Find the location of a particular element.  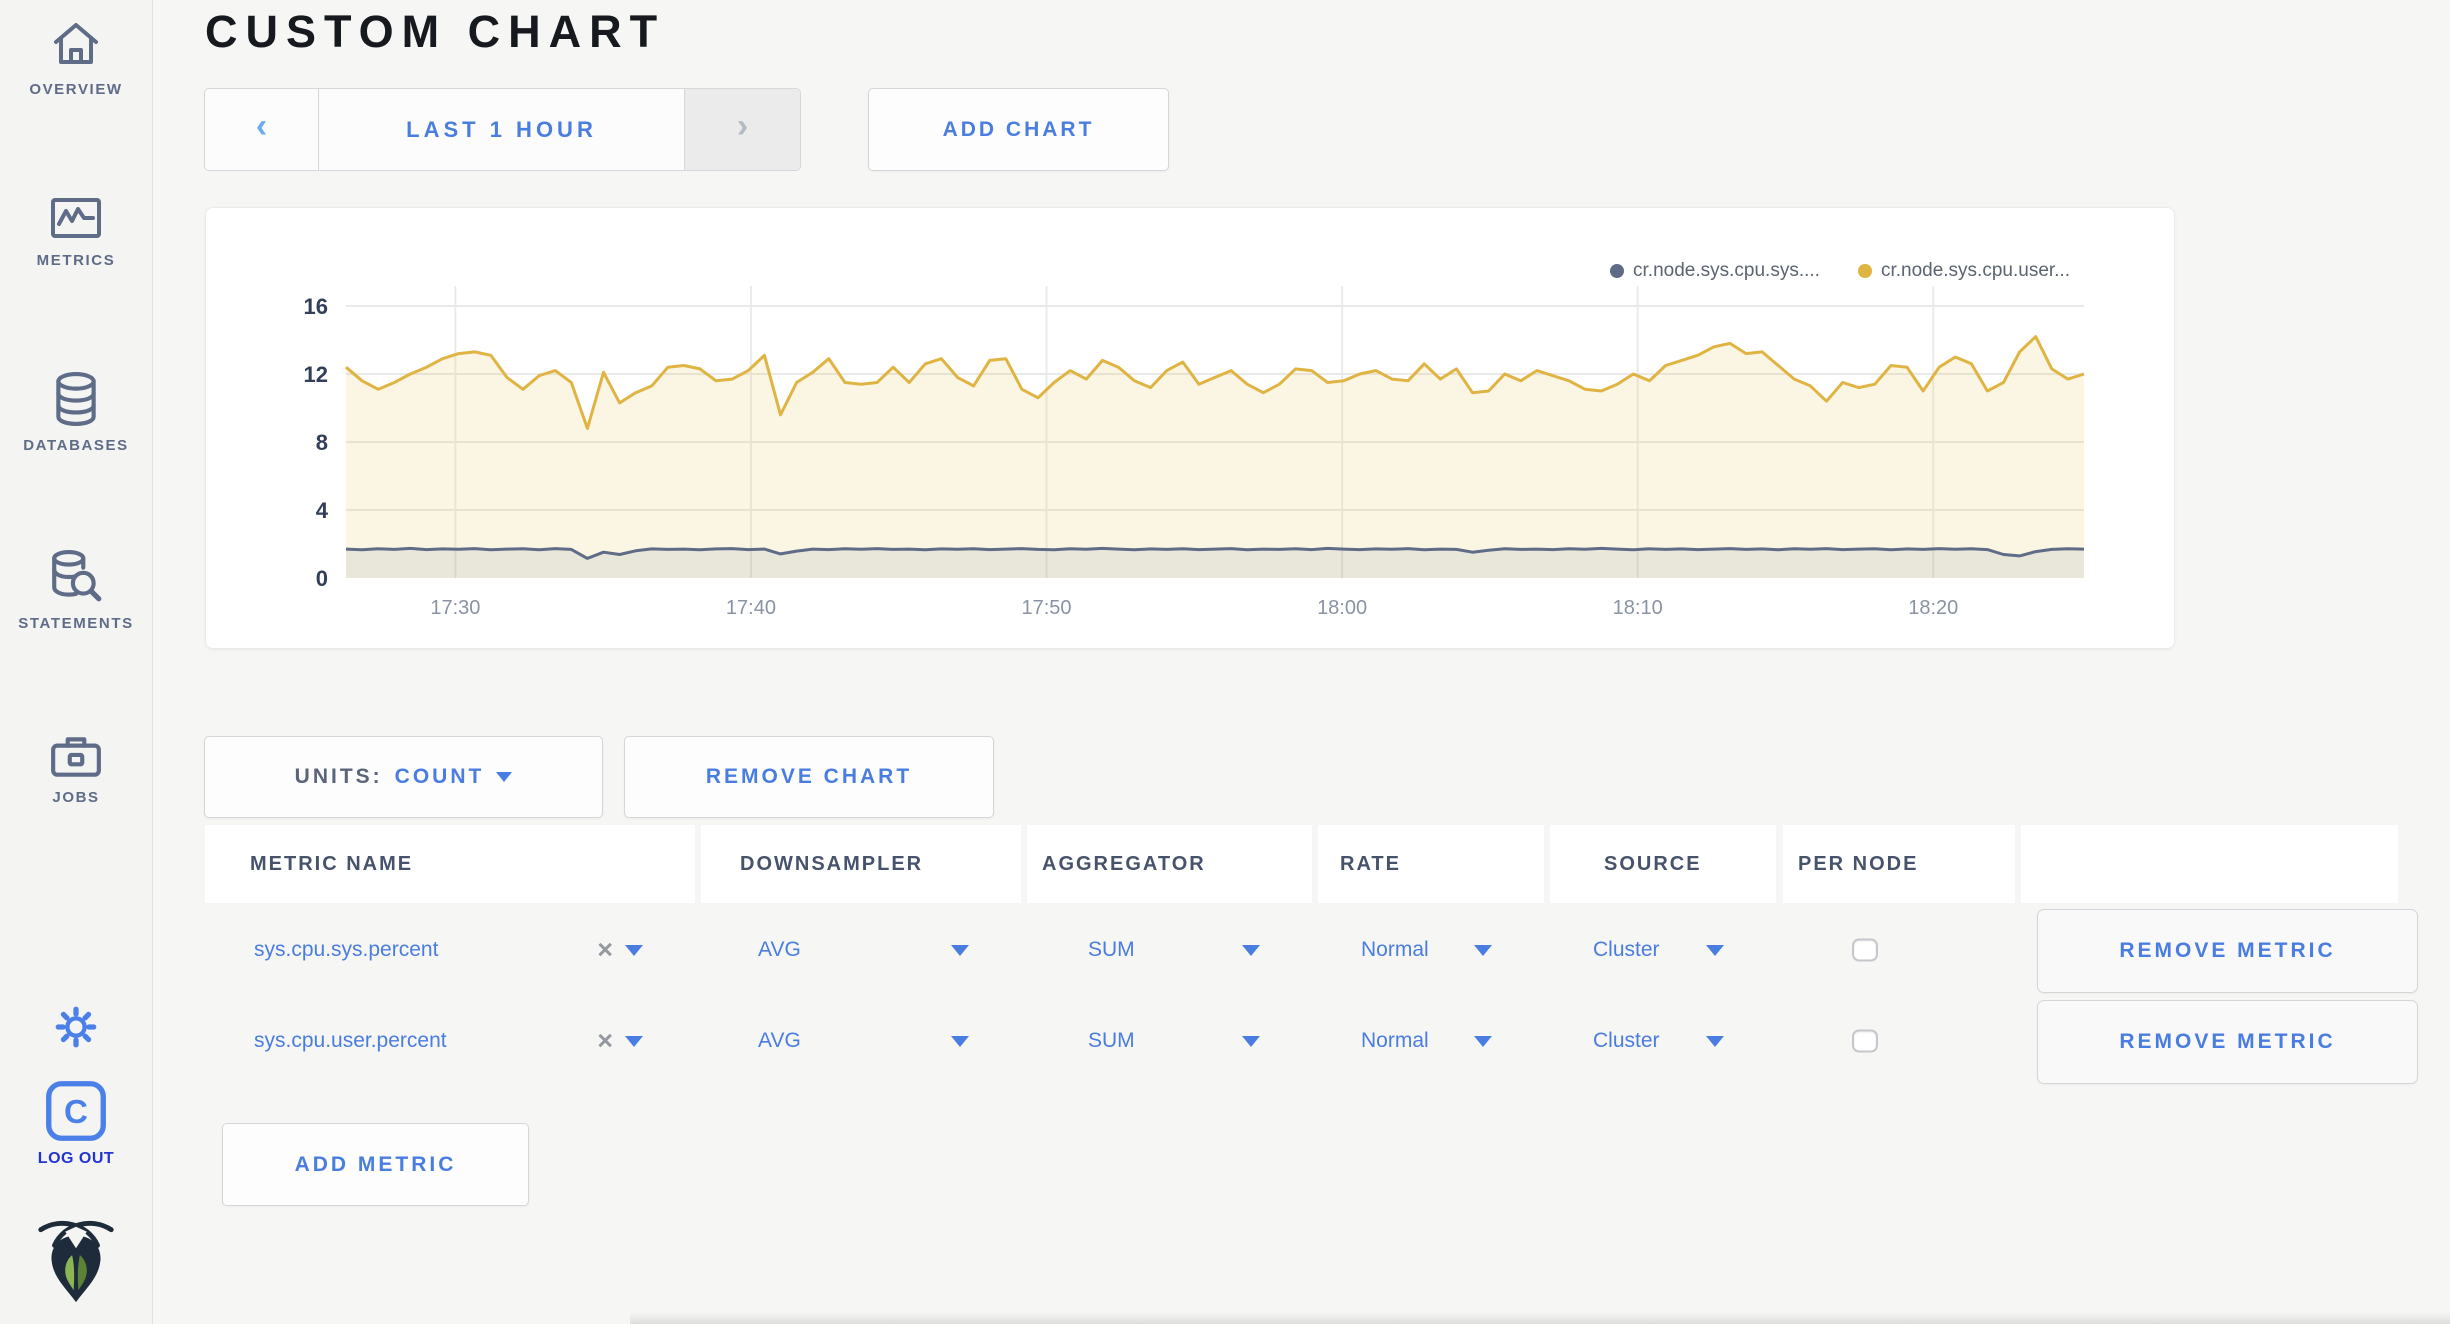

logout-label: LOG OUT is located at coordinates (76, 1158).